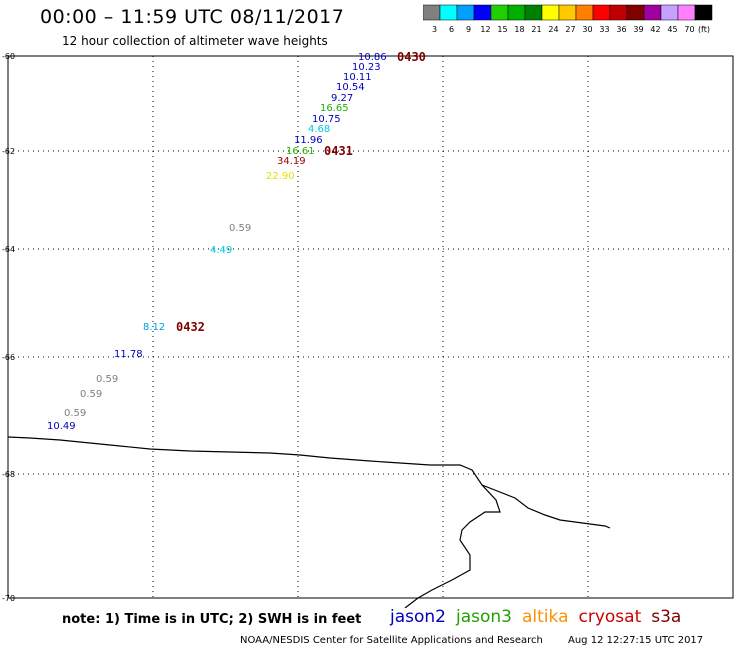  What do you see at coordinates (8, 474) in the screenshot?
I see `latitude-tick-label: -68` at bounding box center [8, 474].